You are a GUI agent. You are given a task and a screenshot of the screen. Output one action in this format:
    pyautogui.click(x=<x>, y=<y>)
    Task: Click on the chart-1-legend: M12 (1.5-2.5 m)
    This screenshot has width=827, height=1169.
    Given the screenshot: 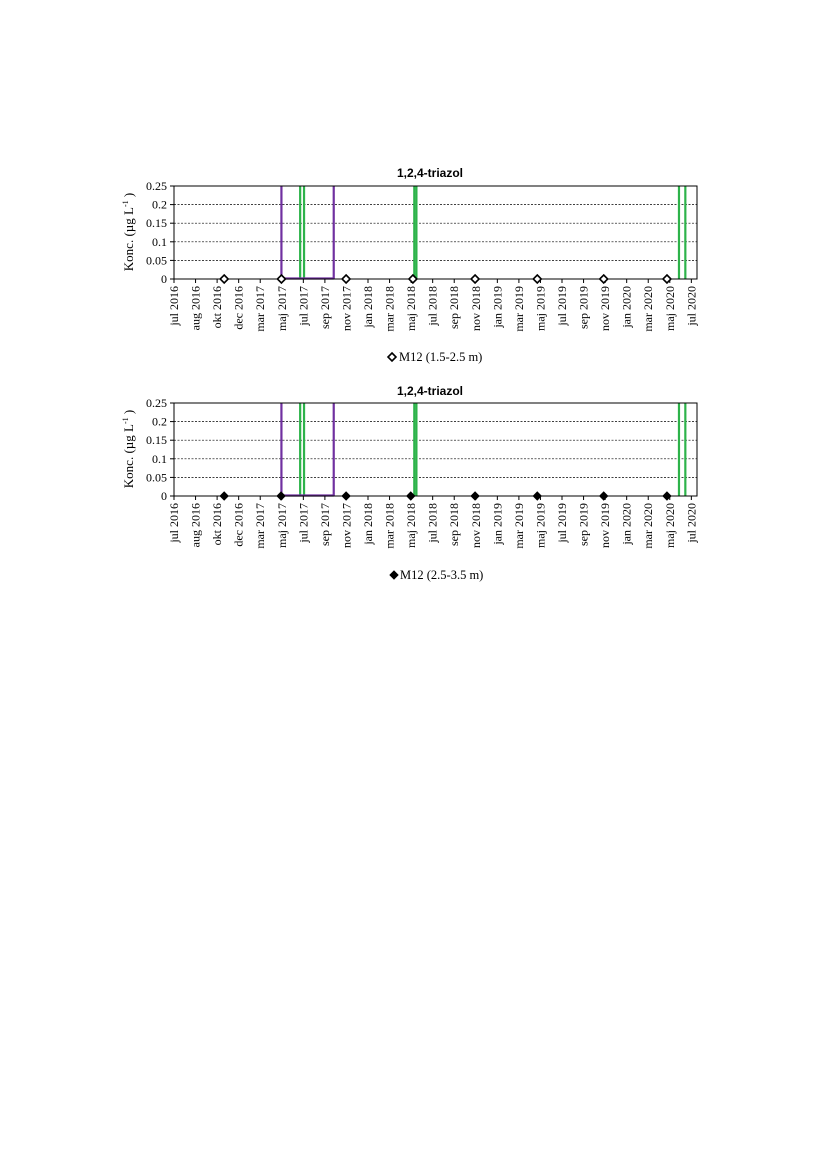 What is the action you would take?
    pyautogui.click(x=434, y=357)
    